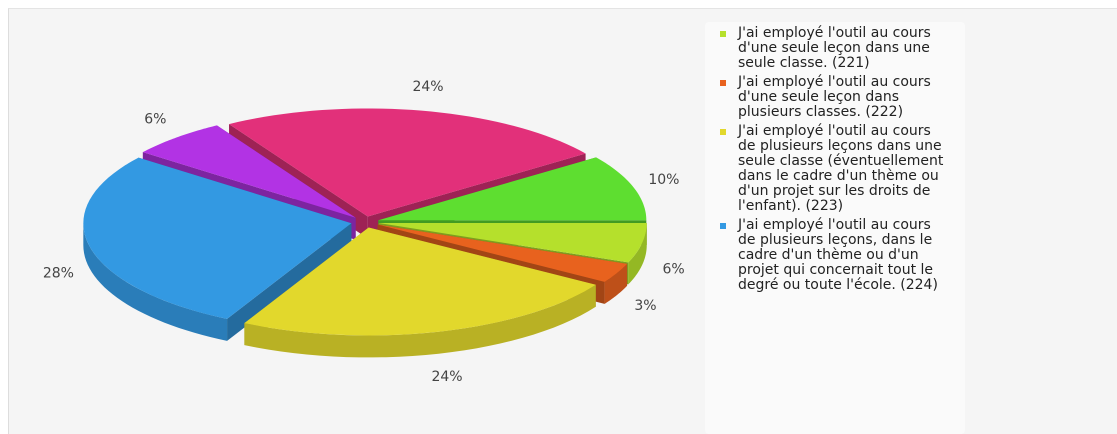 The image size is (1117, 434). What do you see at coordinates (58, 274) in the screenshot?
I see `data-label: 28%` at bounding box center [58, 274].